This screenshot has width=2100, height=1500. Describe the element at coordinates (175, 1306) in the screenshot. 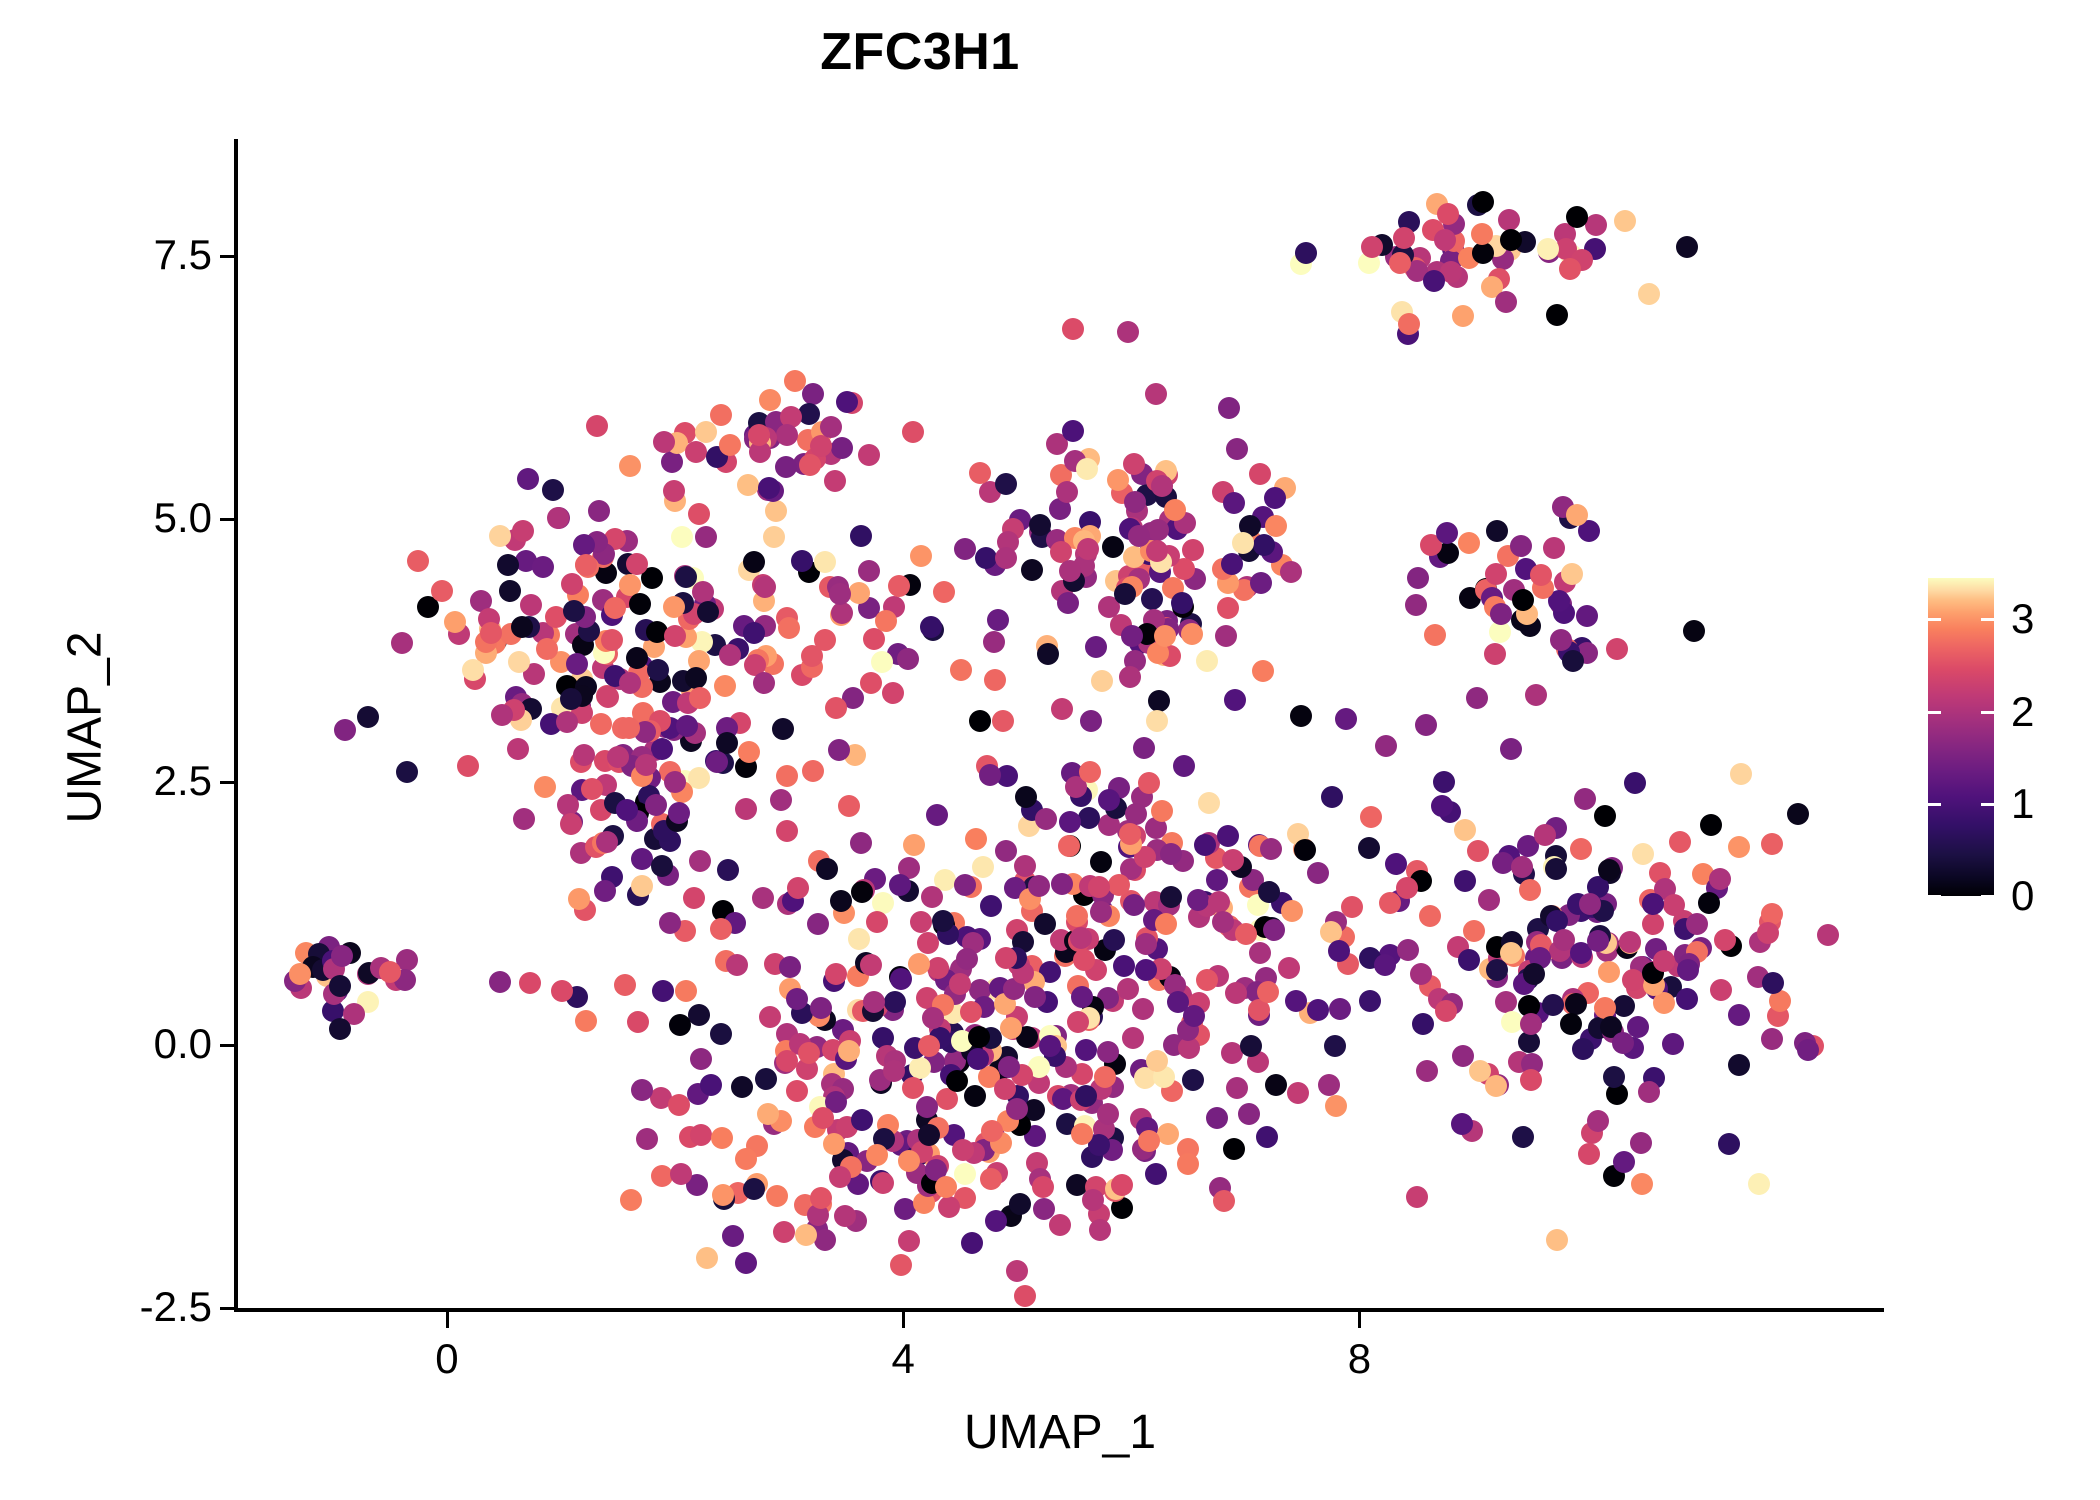

I see `y-tick-label: -2.5` at that location.